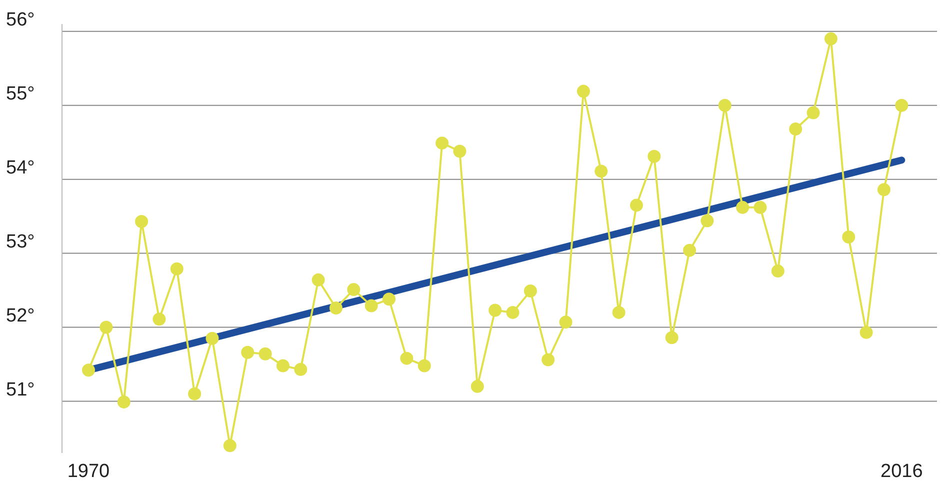  I want to click on x-tick-label: 1970, so click(88, 471).